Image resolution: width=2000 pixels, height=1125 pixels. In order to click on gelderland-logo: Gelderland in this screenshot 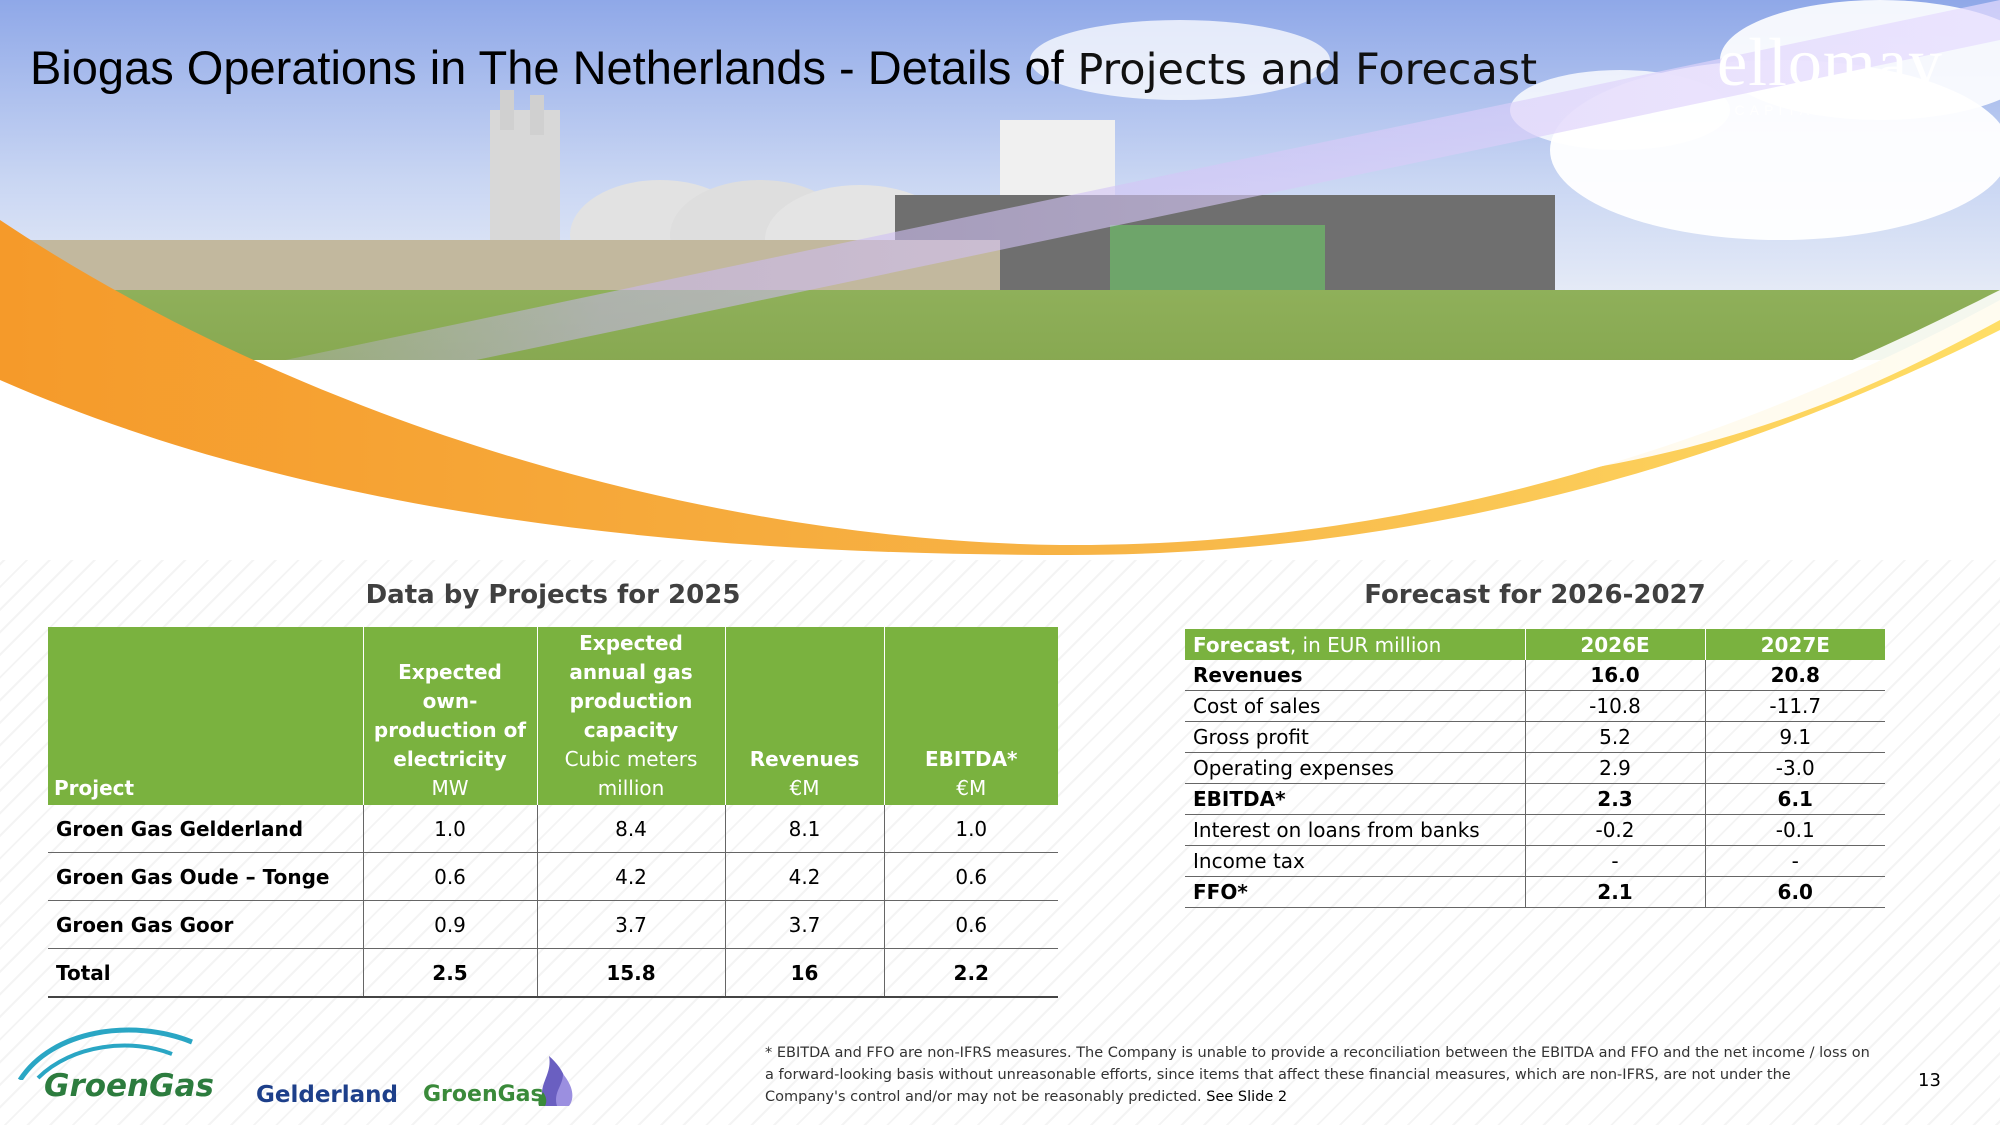, I will do `click(327, 1095)`.